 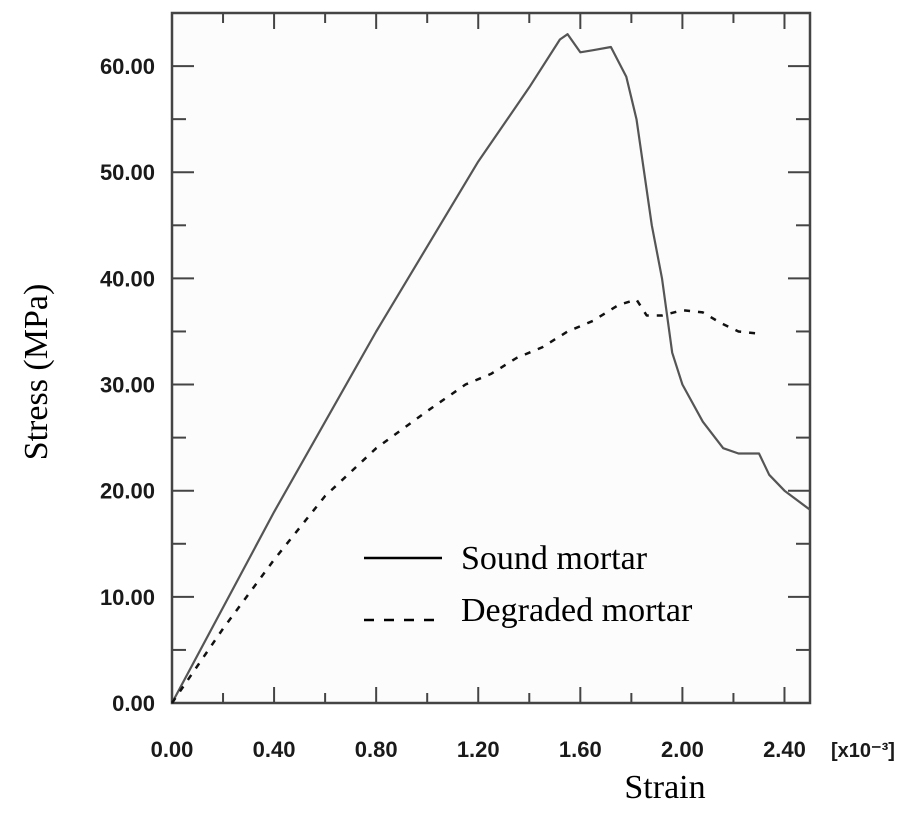 What do you see at coordinates (580, 749) in the screenshot?
I see `x-tick-label: 1.60` at bounding box center [580, 749].